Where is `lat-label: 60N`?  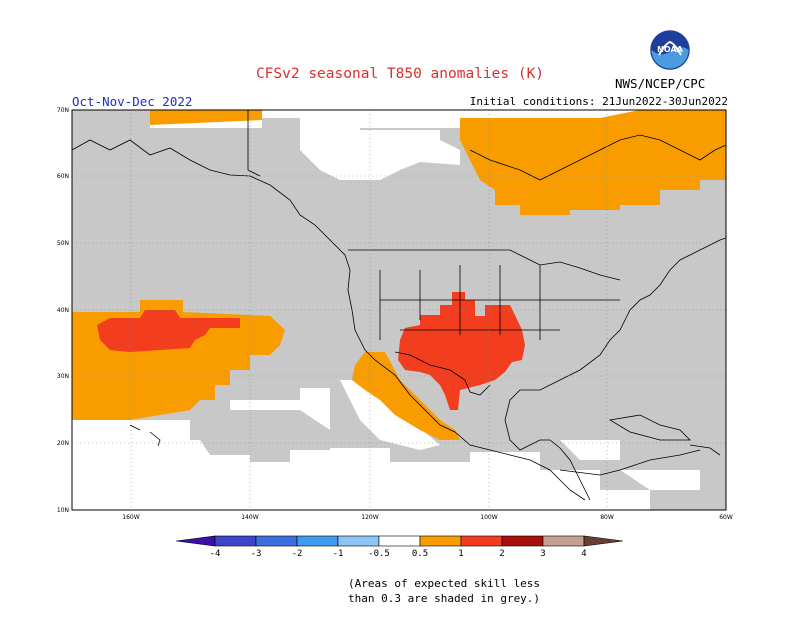 lat-label: 60N is located at coordinates (63, 176).